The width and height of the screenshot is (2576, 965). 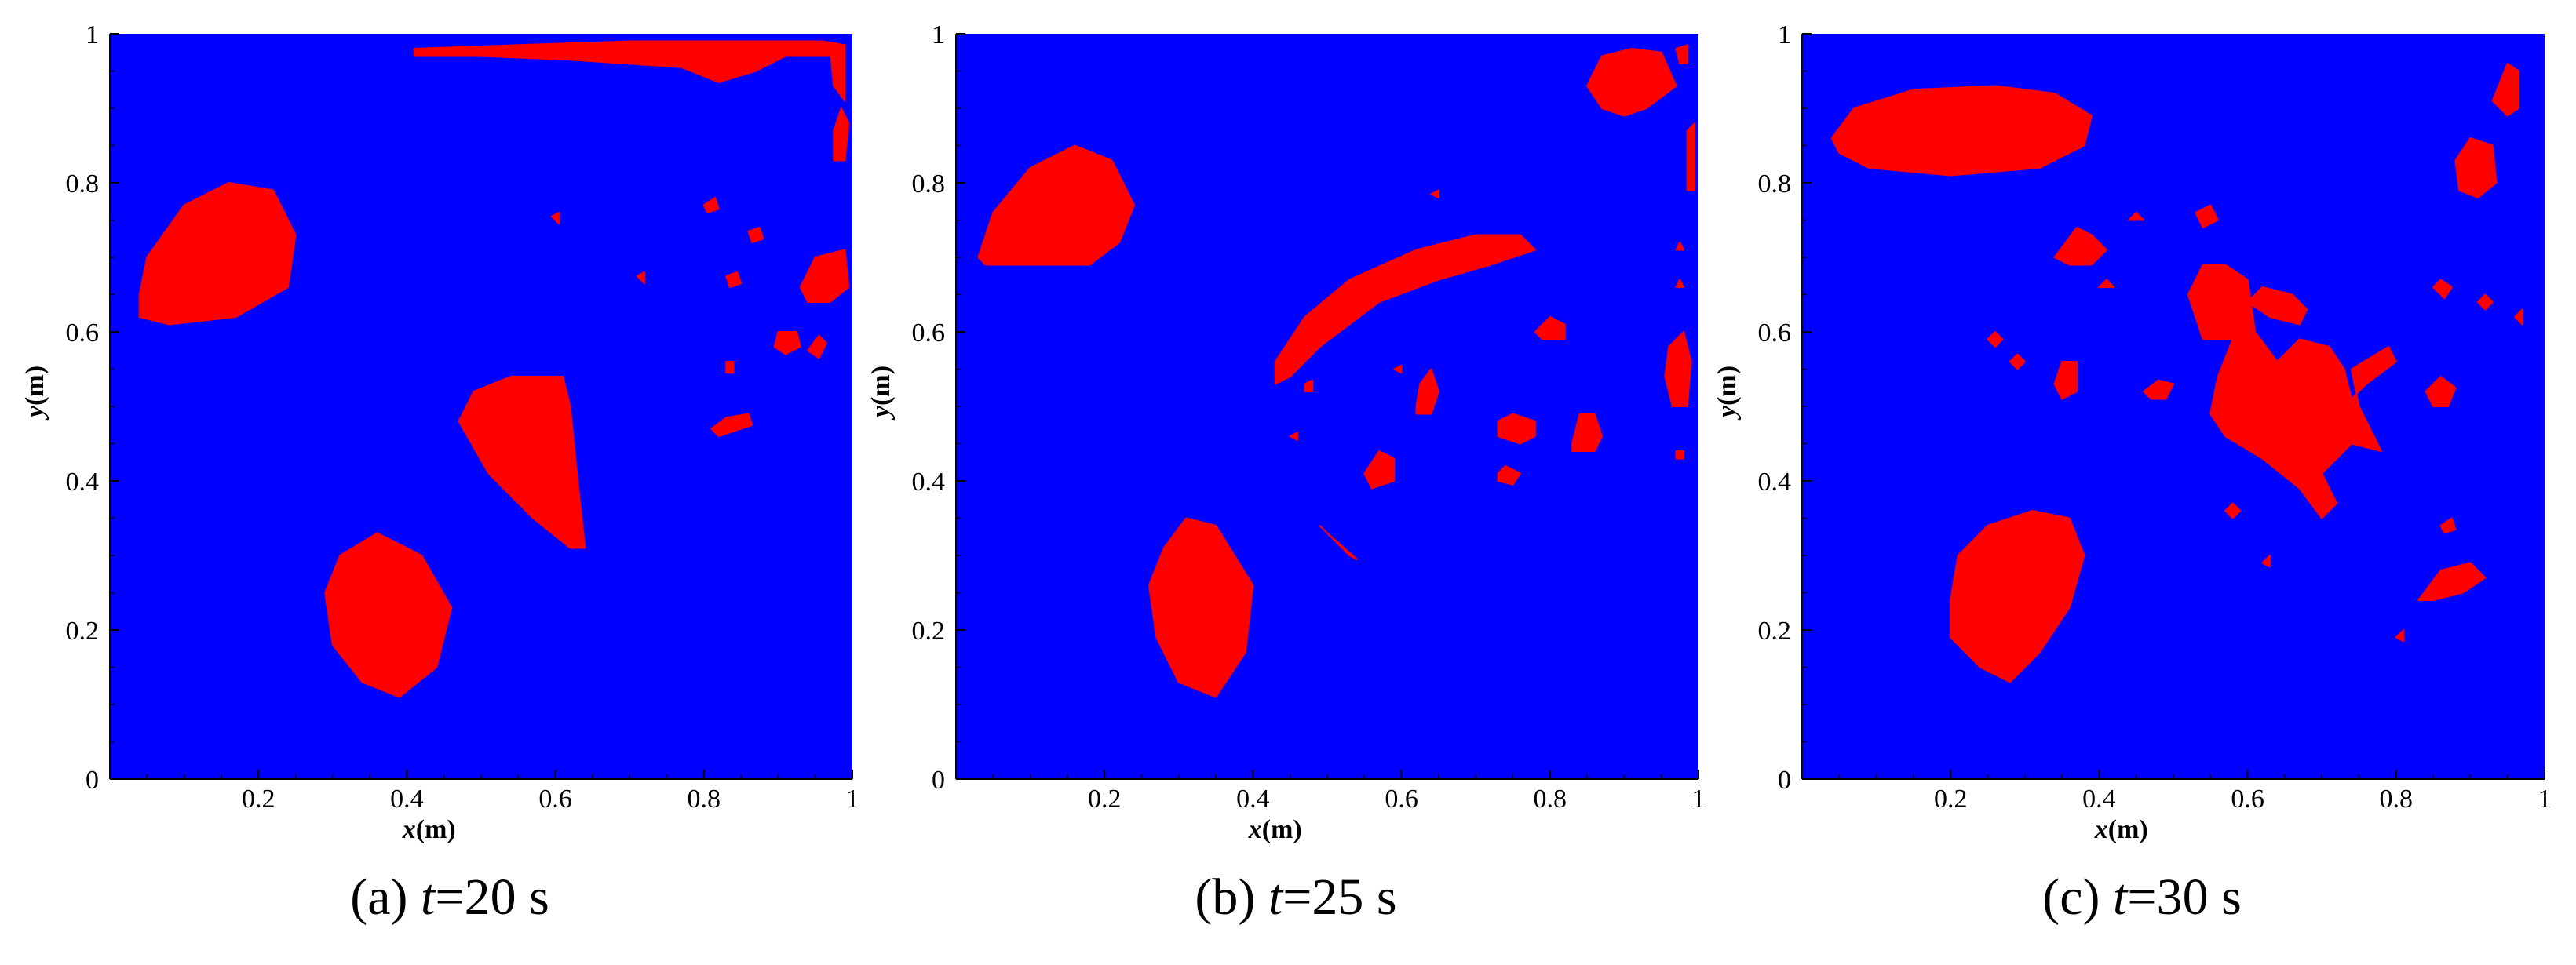 I want to click on y-axis-title-b: y(m), so click(x=881, y=393).